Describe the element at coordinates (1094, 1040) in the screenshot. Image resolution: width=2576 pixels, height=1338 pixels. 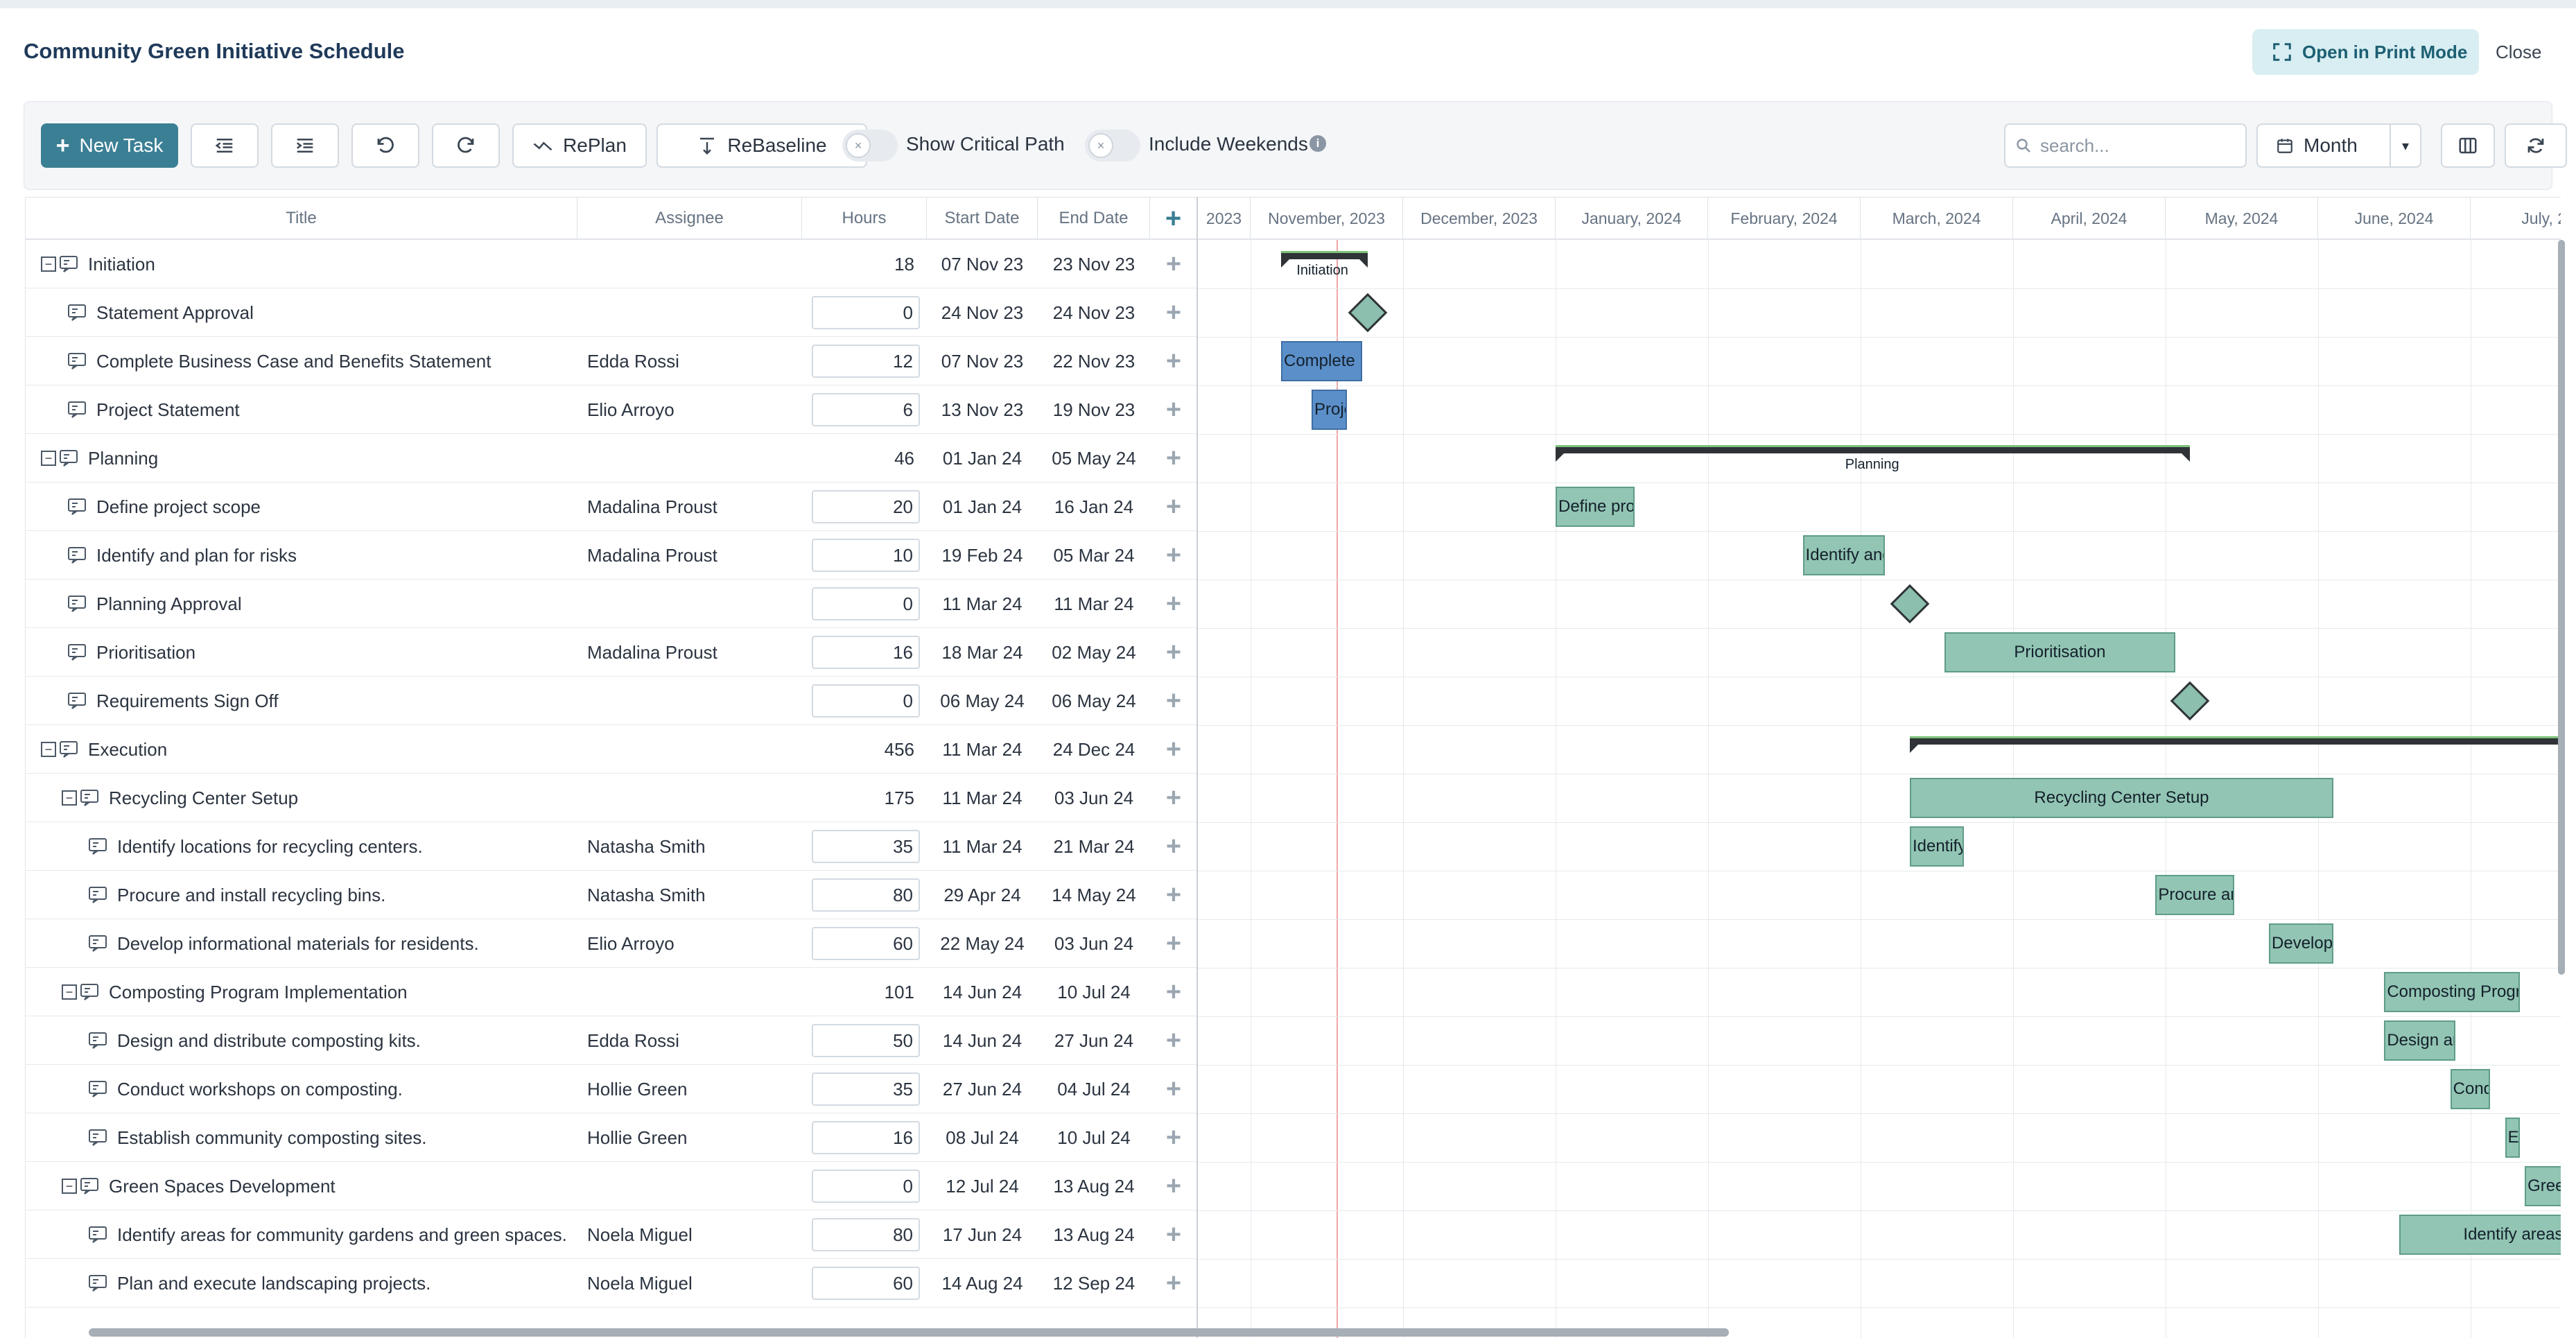
I see `task-end-date: 27 Jun 24` at that location.